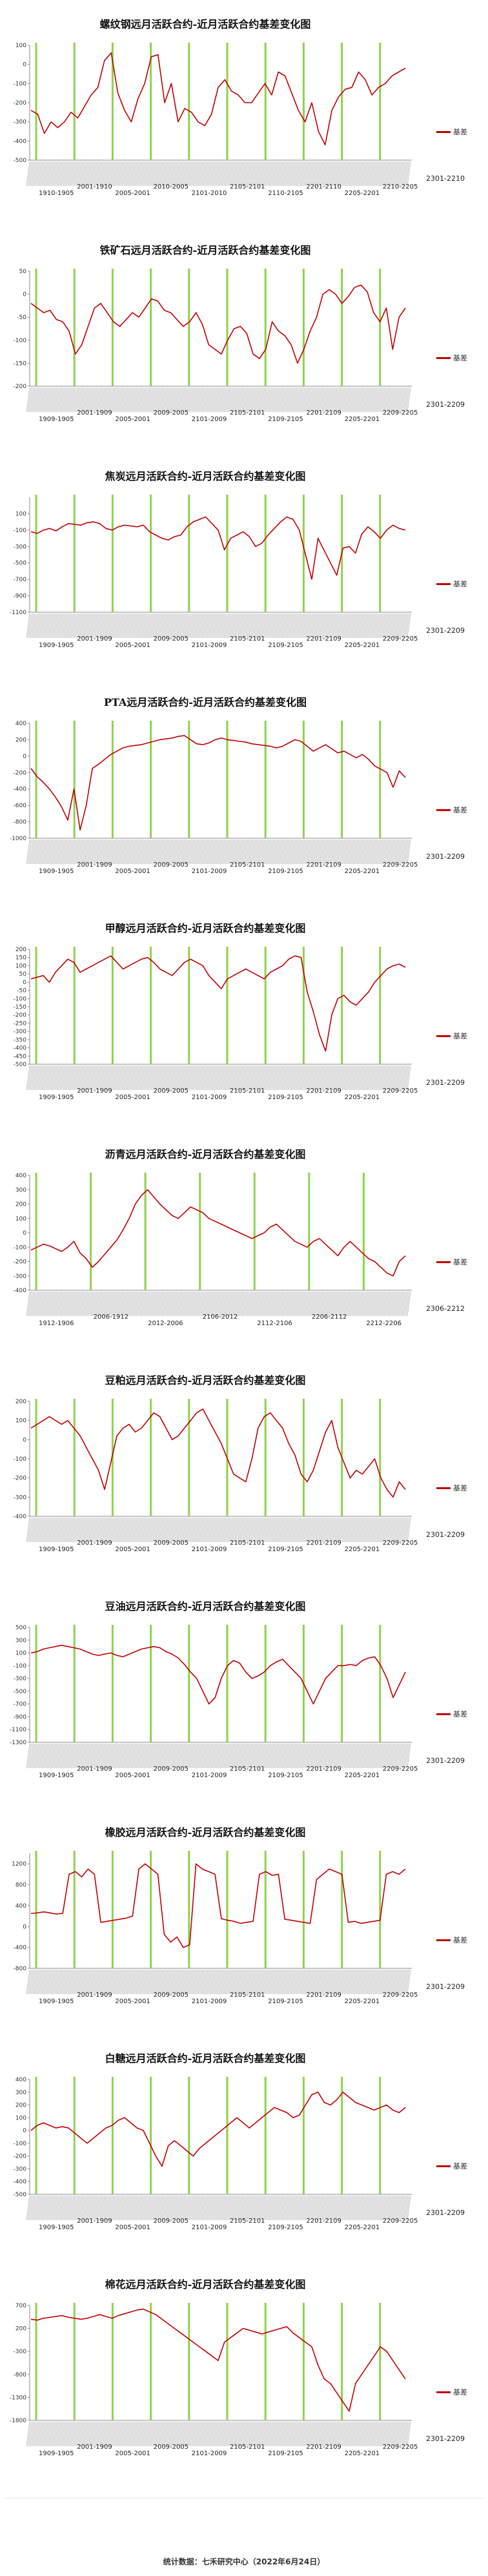 The height and width of the screenshot is (2576, 488). Describe the element at coordinates (56, 193) in the screenshot. I see `contract-label: 1910-1905` at that location.